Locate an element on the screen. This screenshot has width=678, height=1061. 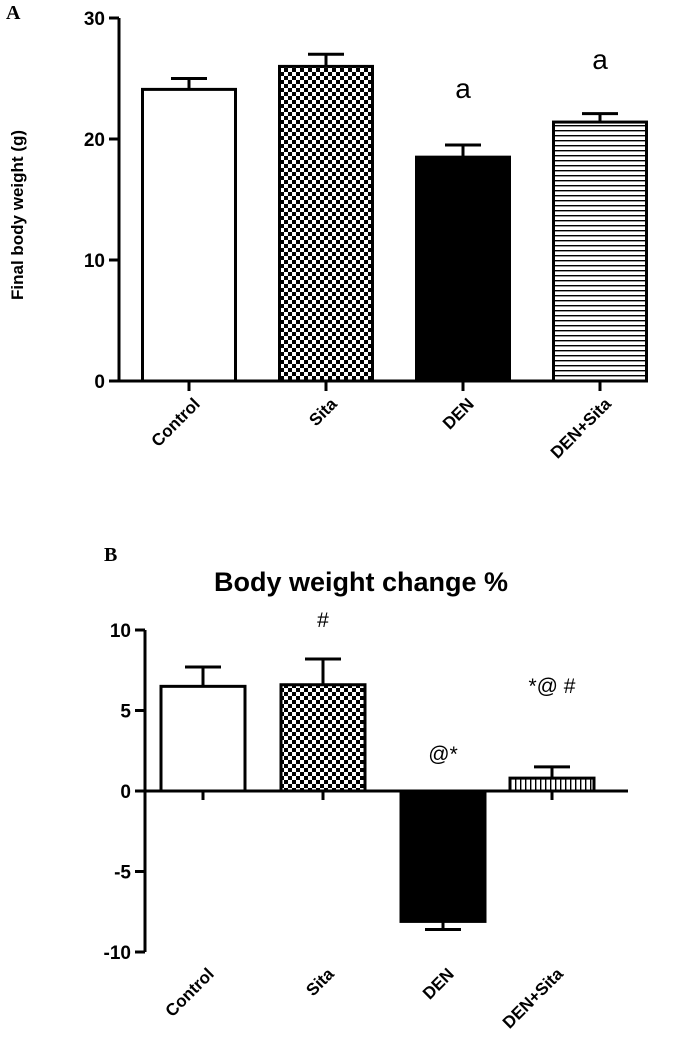
panel-b-significance-label: @* is located at coordinates (443, 754).